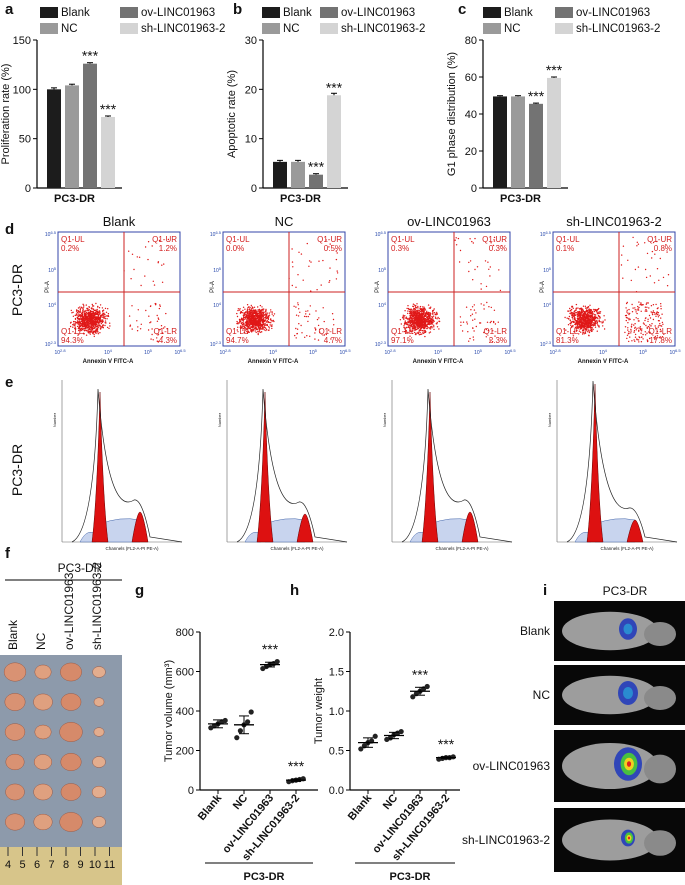  What do you see at coordinates (547, 305) in the screenshot?
I see `tick-label: 10⁴` at bounding box center [547, 305].